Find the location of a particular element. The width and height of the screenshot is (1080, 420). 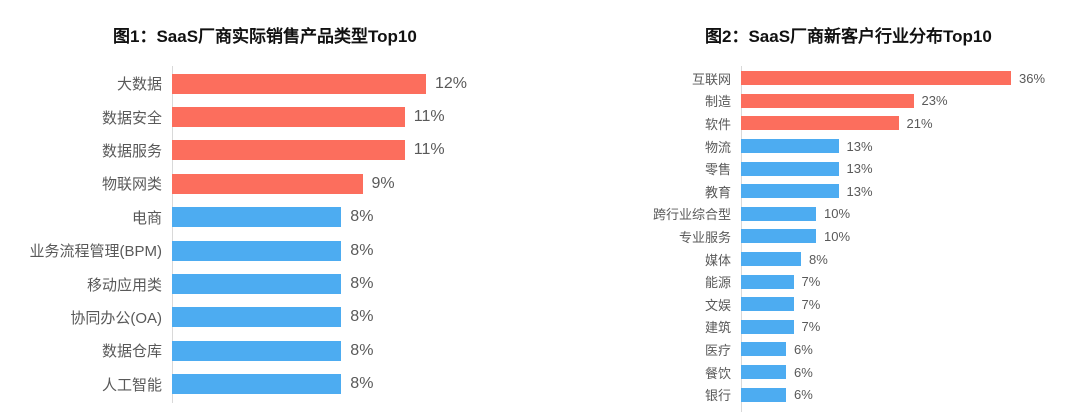

bar-row: 医疗 6% is located at coordinates (810, 349).